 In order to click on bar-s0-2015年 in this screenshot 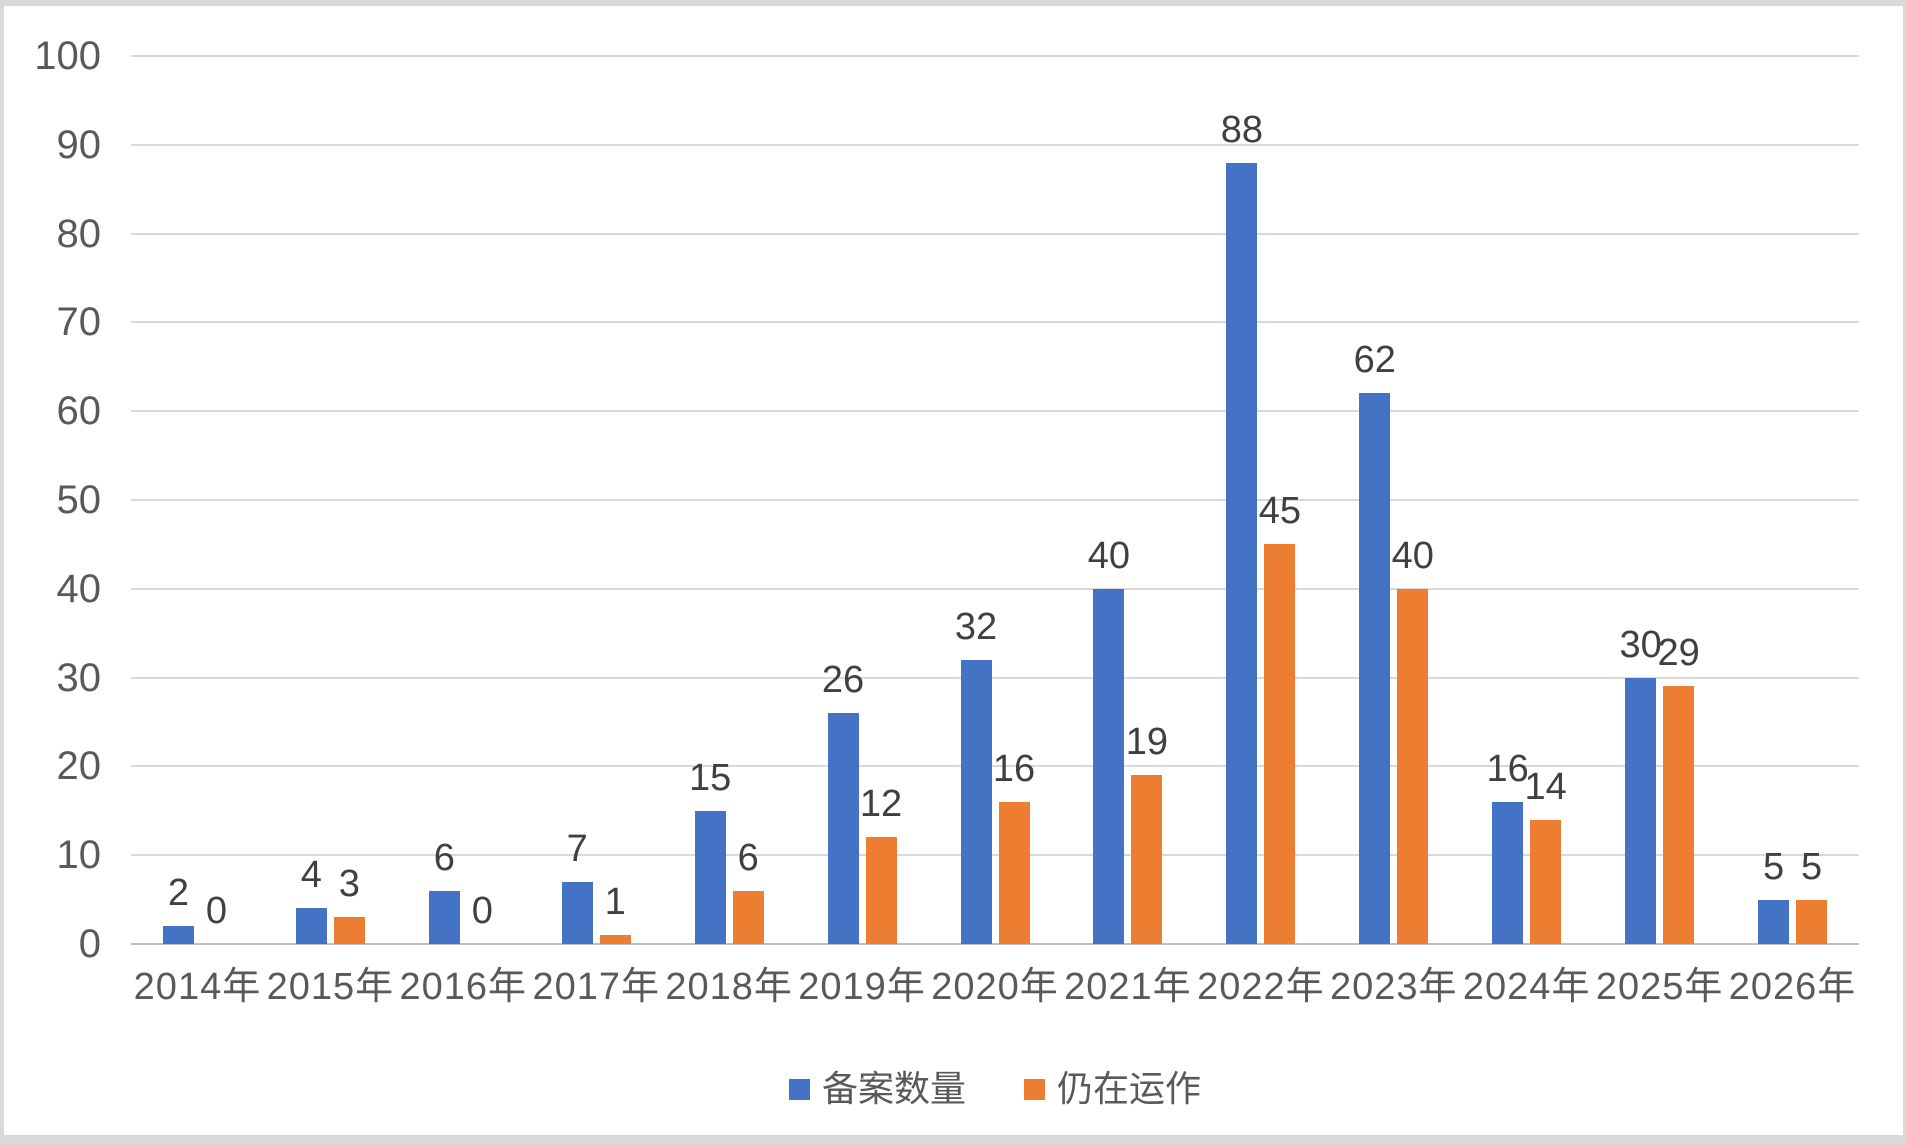, I will do `click(311, 926)`.